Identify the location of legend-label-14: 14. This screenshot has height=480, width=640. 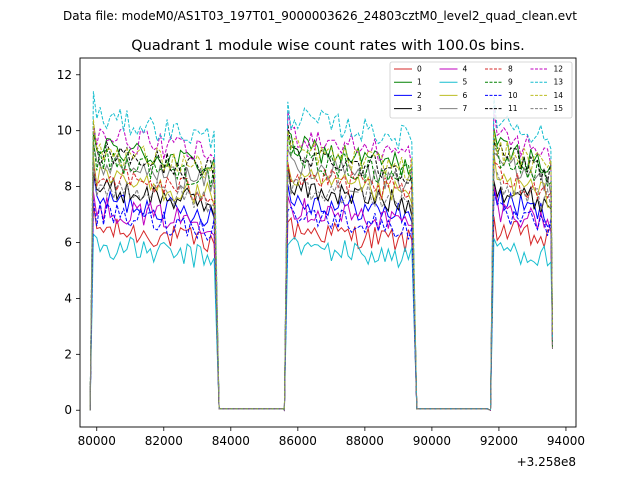
(559, 95).